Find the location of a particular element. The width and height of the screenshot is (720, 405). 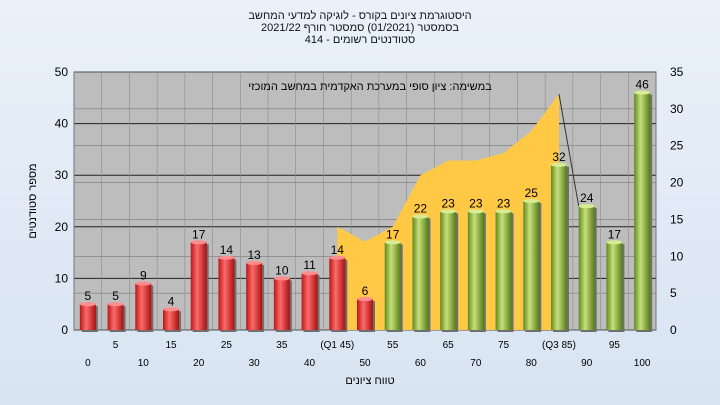

y-left-tick-label: 20 is located at coordinates (62, 227).